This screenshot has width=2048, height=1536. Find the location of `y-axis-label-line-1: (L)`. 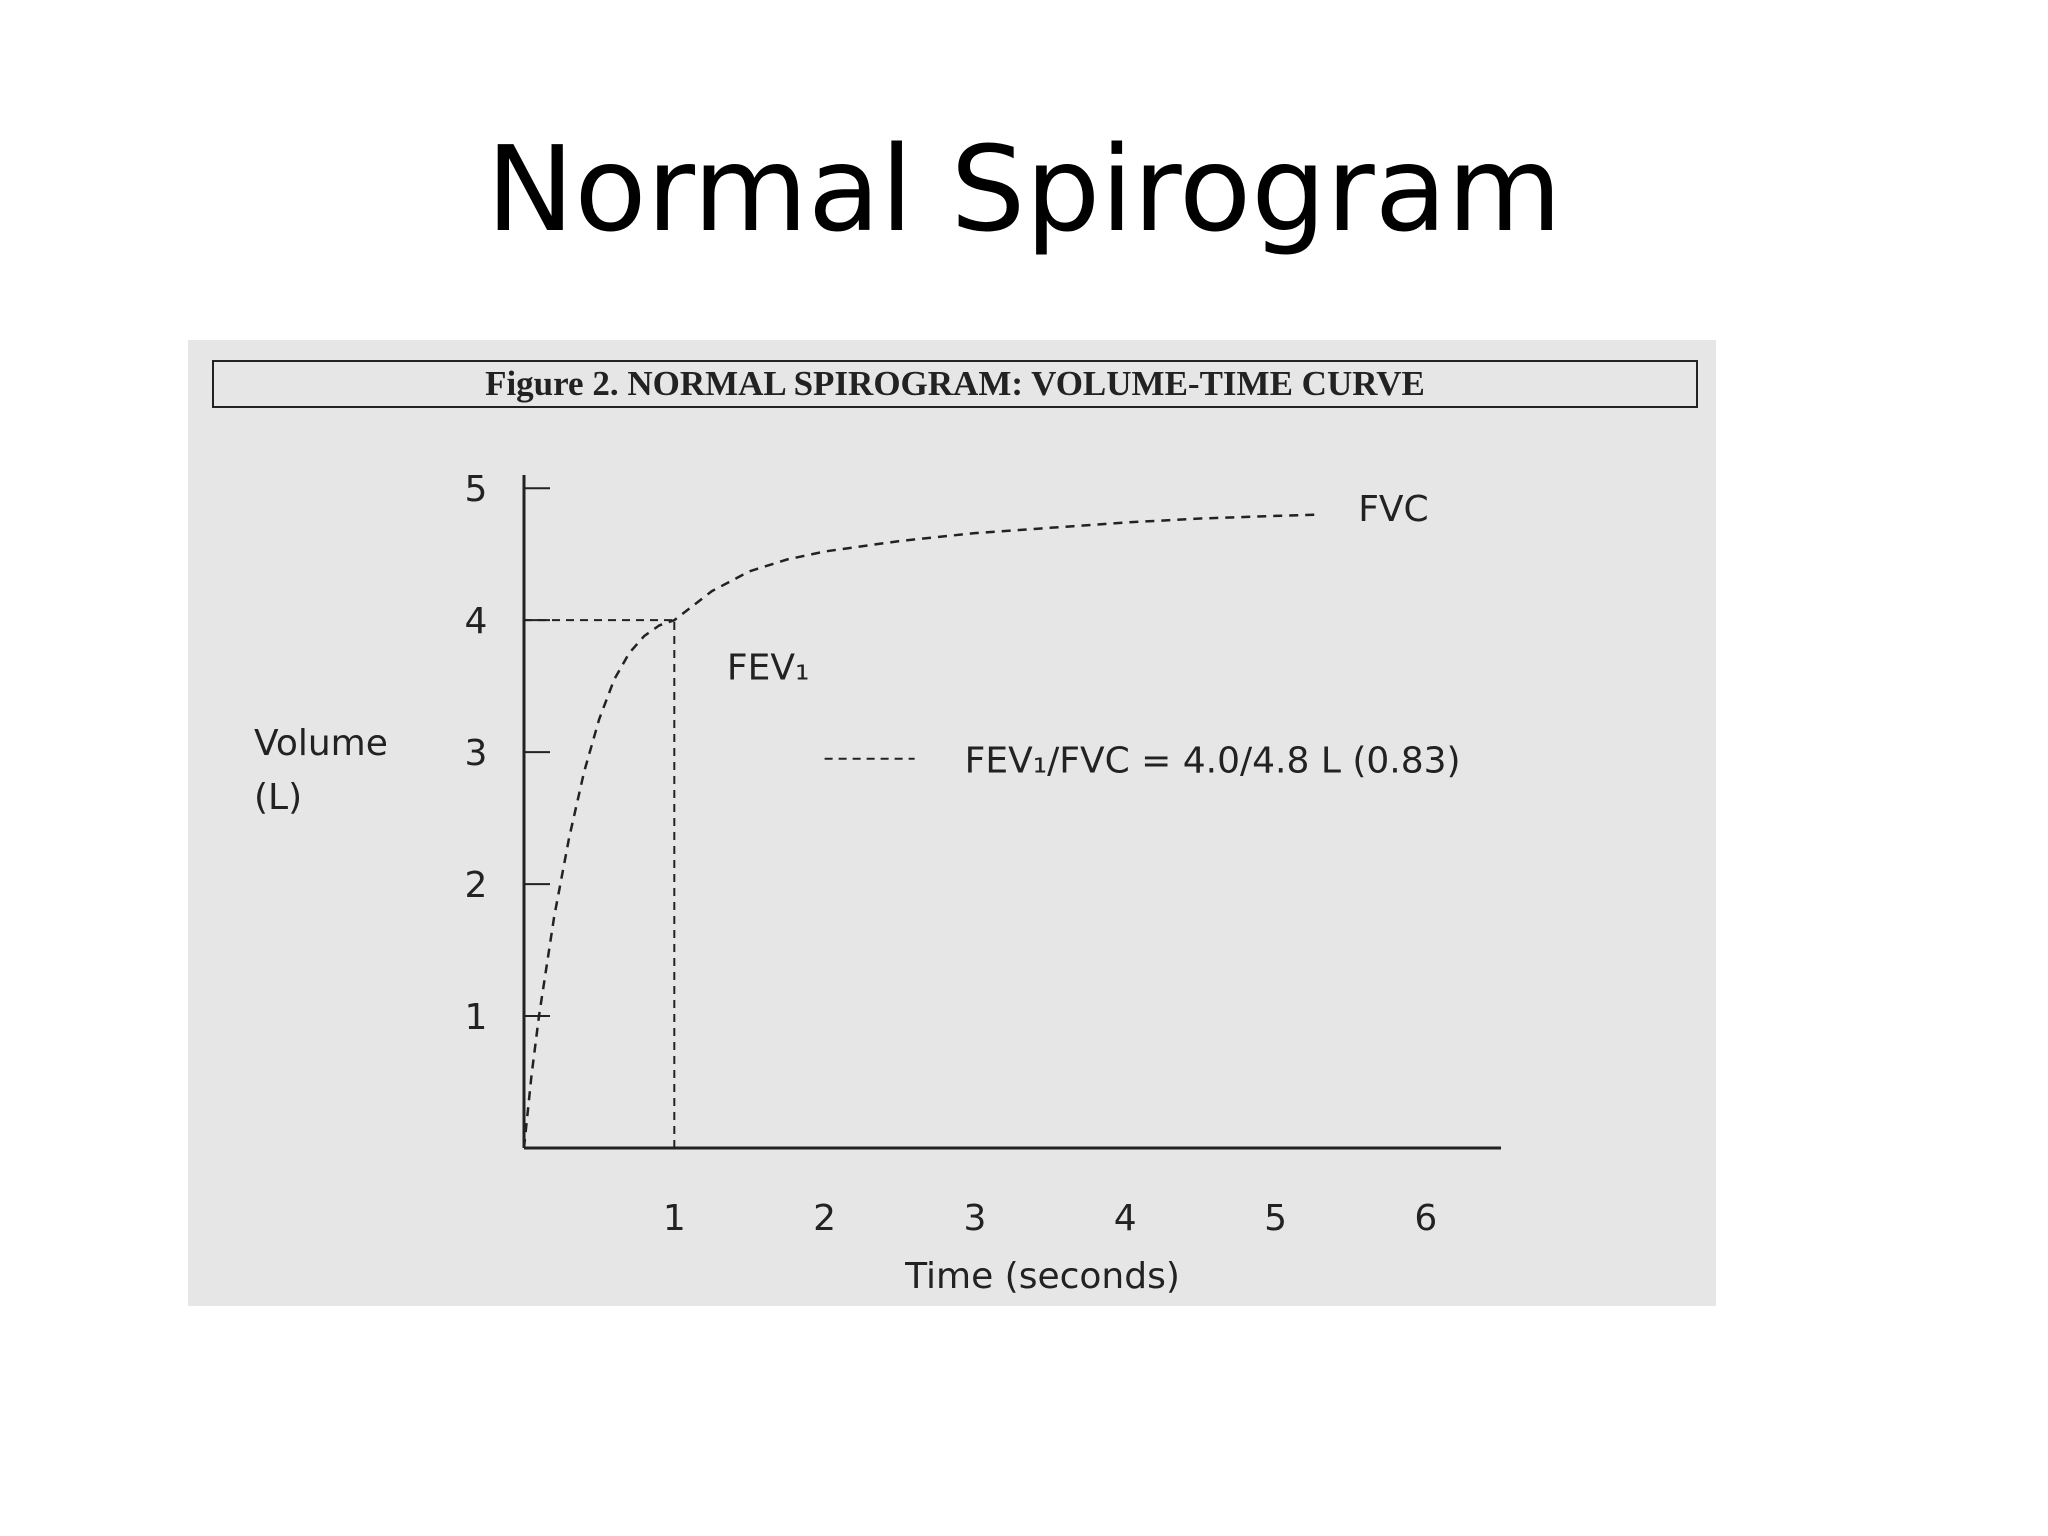

y-axis-label-line-1: (L) is located at coordinates (278, 797).